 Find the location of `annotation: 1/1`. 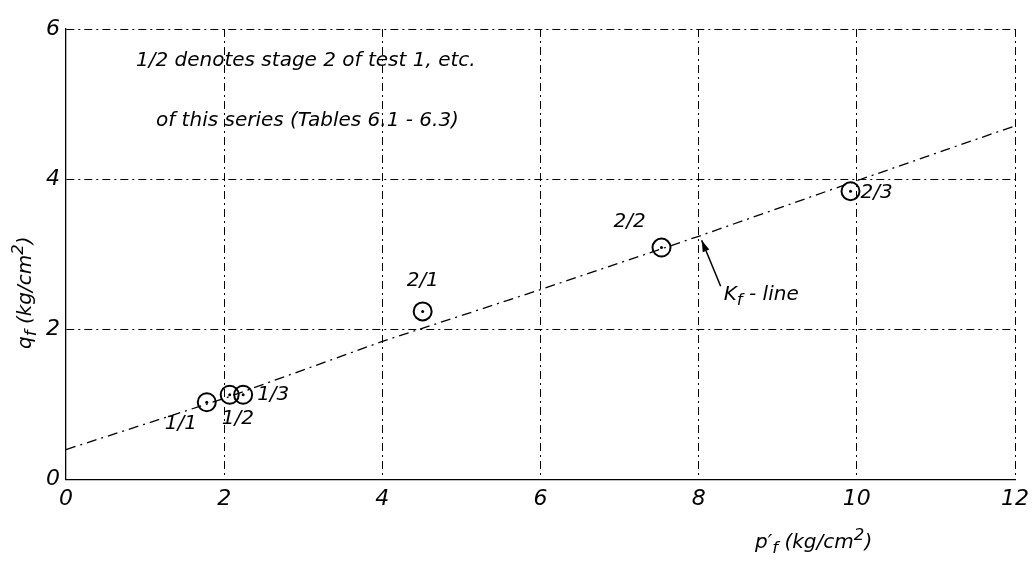

annotation: 1/1 is located at coordinates (180, 422).